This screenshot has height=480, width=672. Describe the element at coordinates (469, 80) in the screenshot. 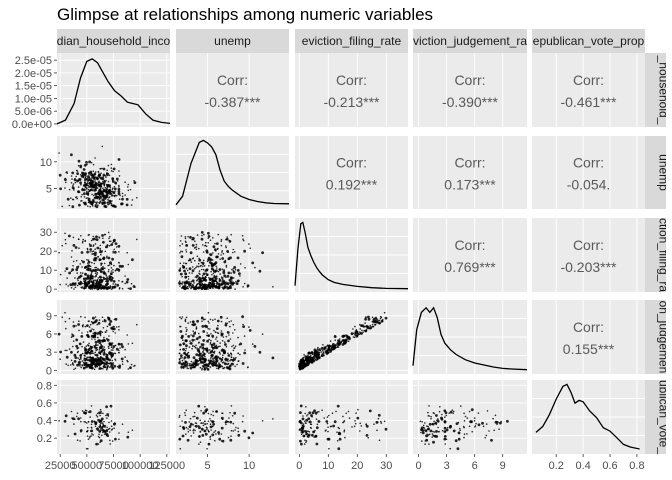

I see `corr-label: Corr:` at that location.